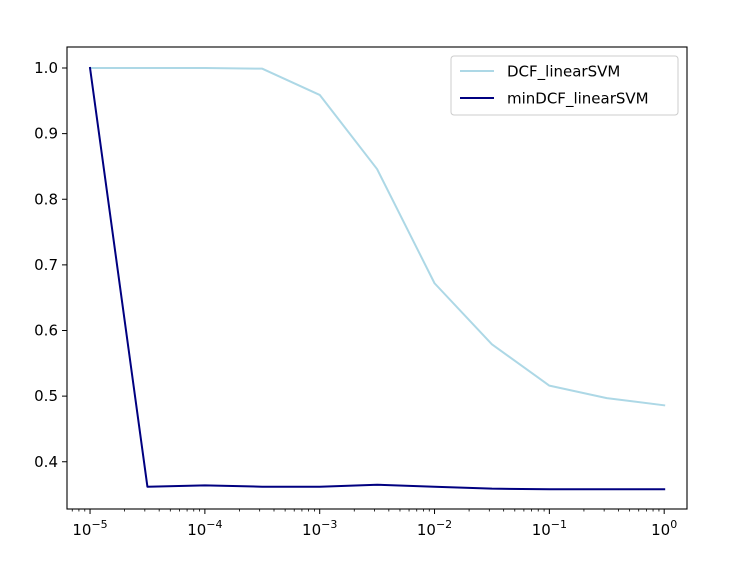 Image resolution: width=743 pixels, height=563 pixels. I want to click on y-axis: 0.4 0.5 0.6 0.7 0.8 0.9 1.0, so click(50, 265).